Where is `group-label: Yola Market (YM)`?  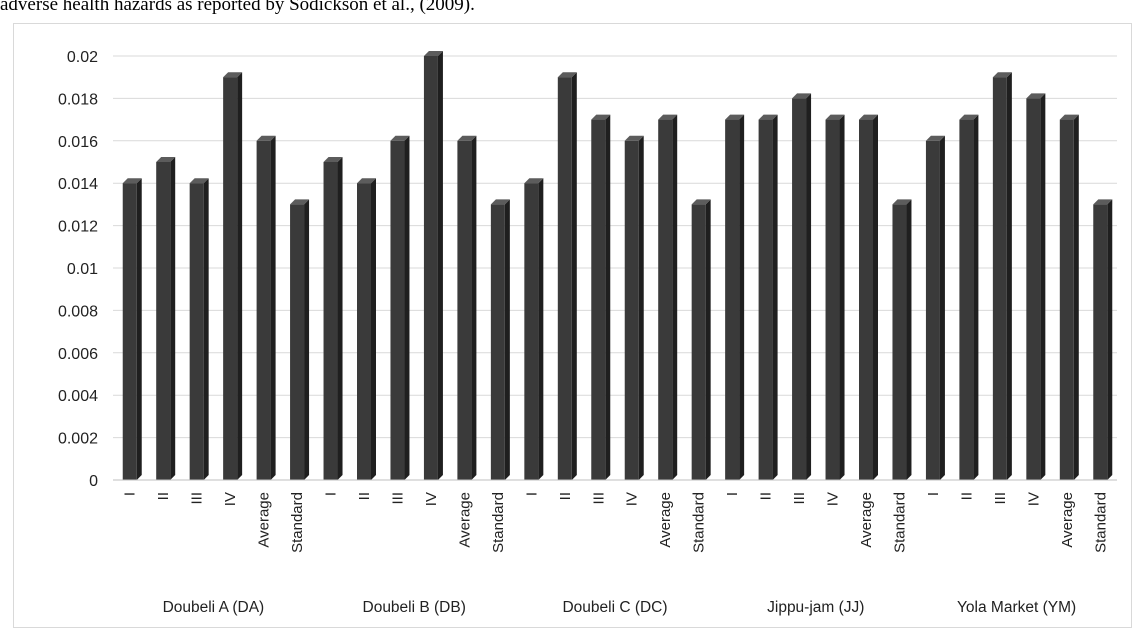
group-label: Yola Market (YM) is located at coordinates (1016, 607).